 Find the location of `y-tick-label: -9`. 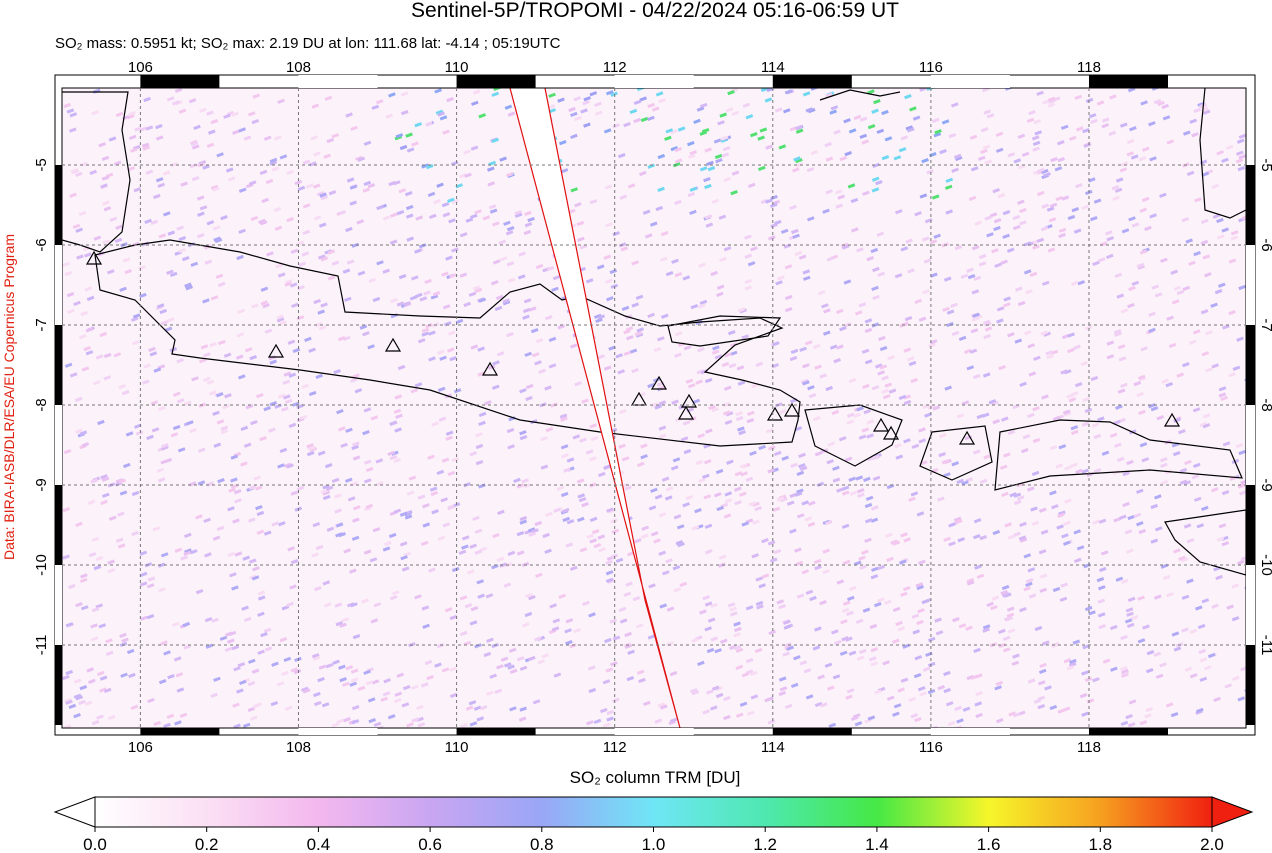

y-tick-label: -9 is located at coordinates (41, 484).